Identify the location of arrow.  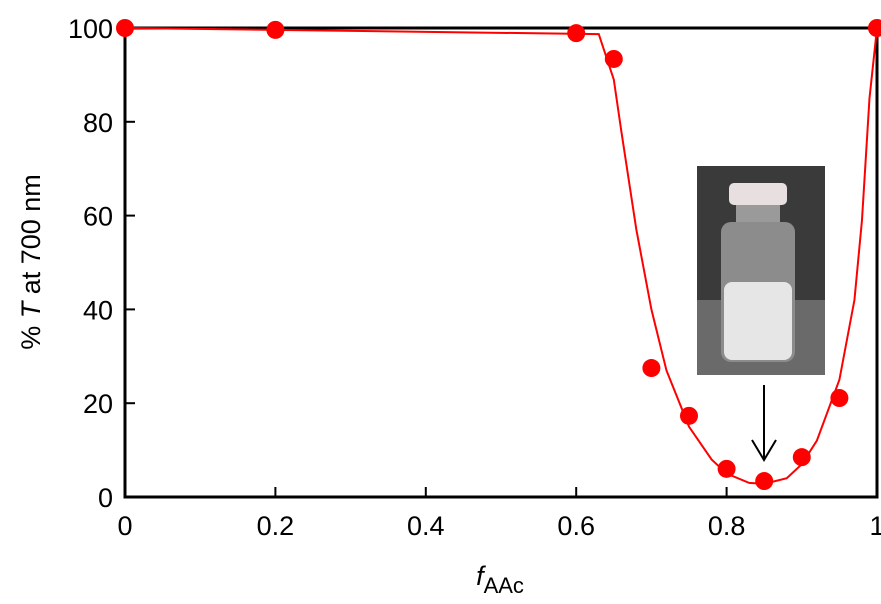
(764, 423).